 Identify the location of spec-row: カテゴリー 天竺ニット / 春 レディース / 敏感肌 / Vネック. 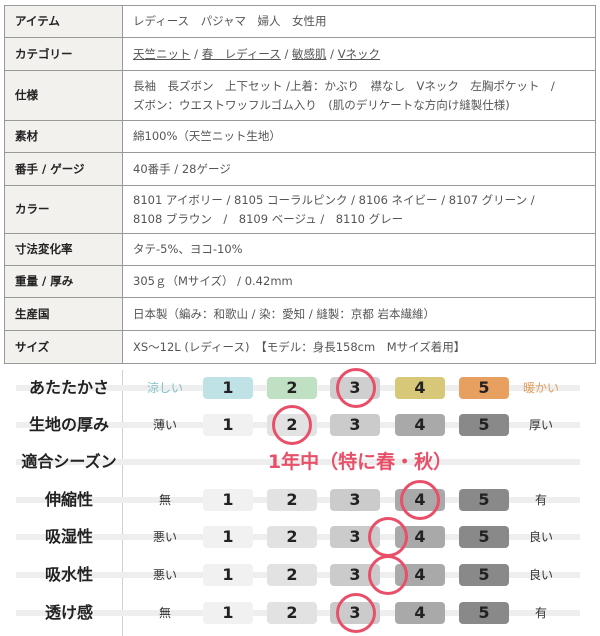
(300, 54).